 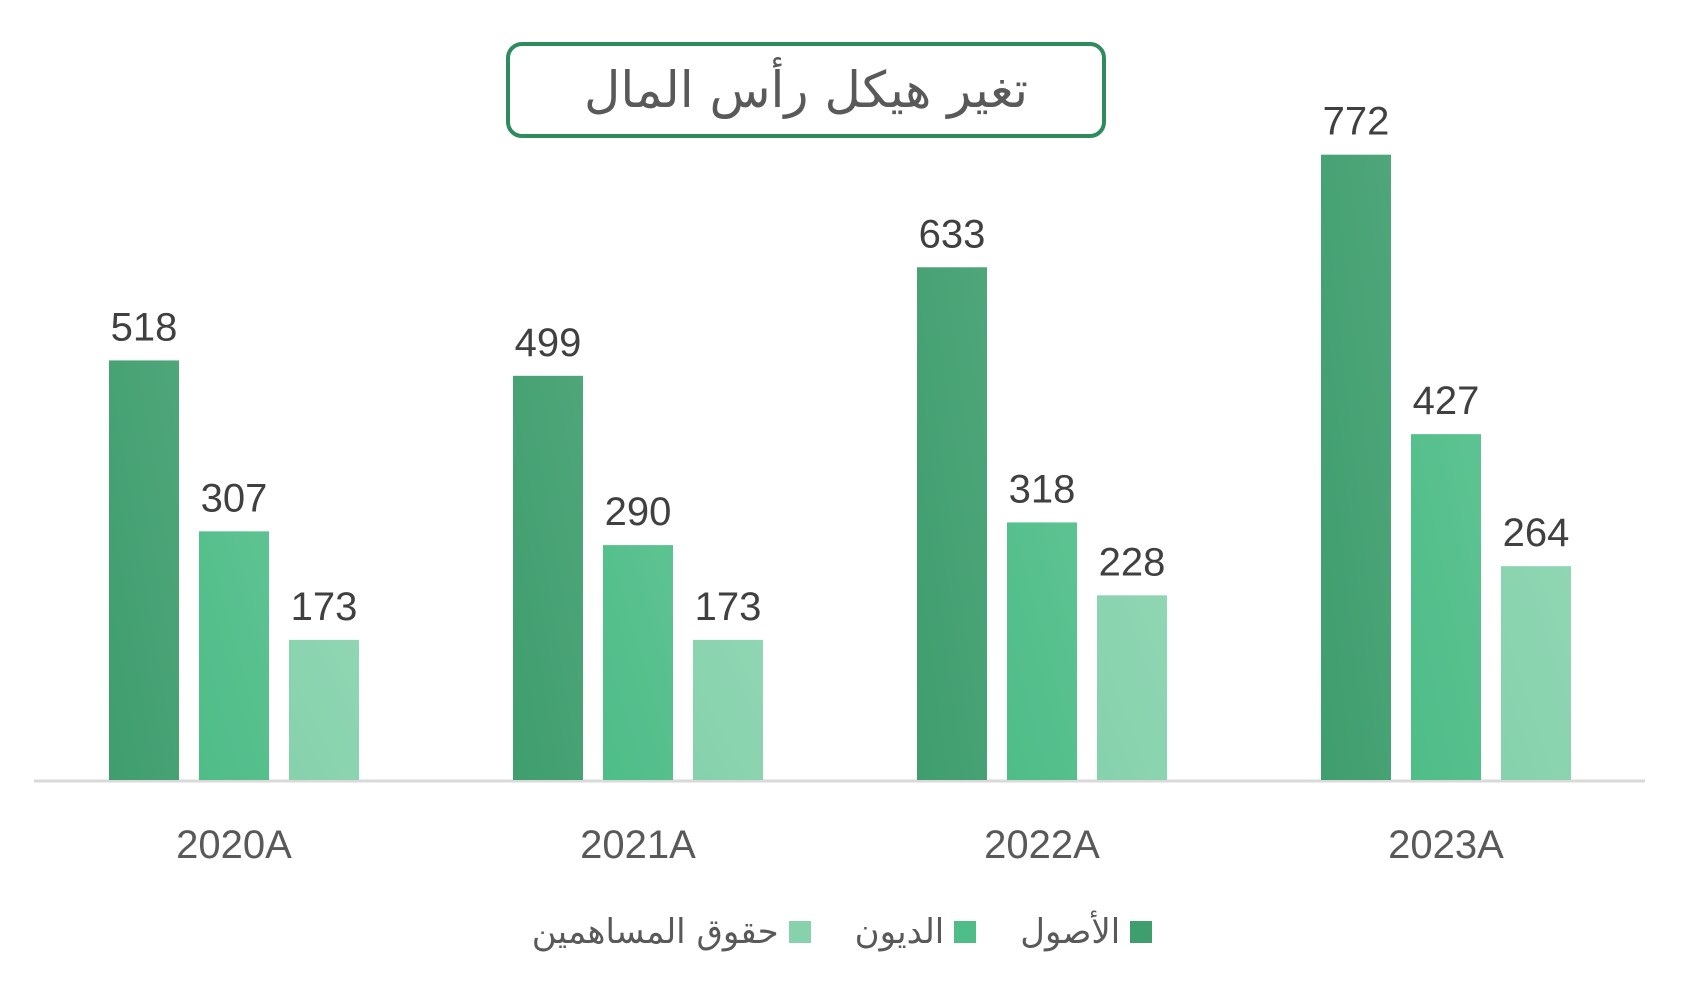 I want to click on value-label-equity-2021A: 173, so click(x=728, y=607).